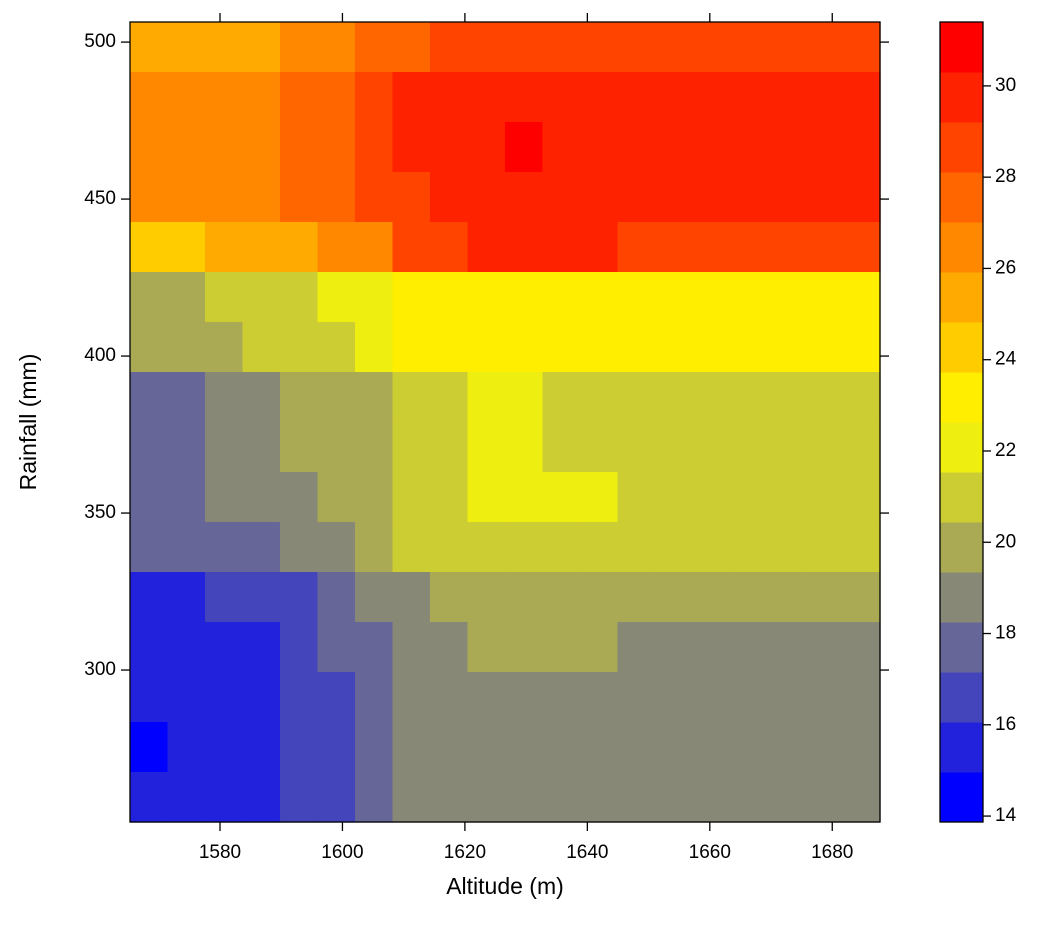 This screenshot has height=933, width=1039. What do you see at coordinates (220, 852) in the screenshot?
I see `x-tick-label: 1580` at bounding box center [220, 852].